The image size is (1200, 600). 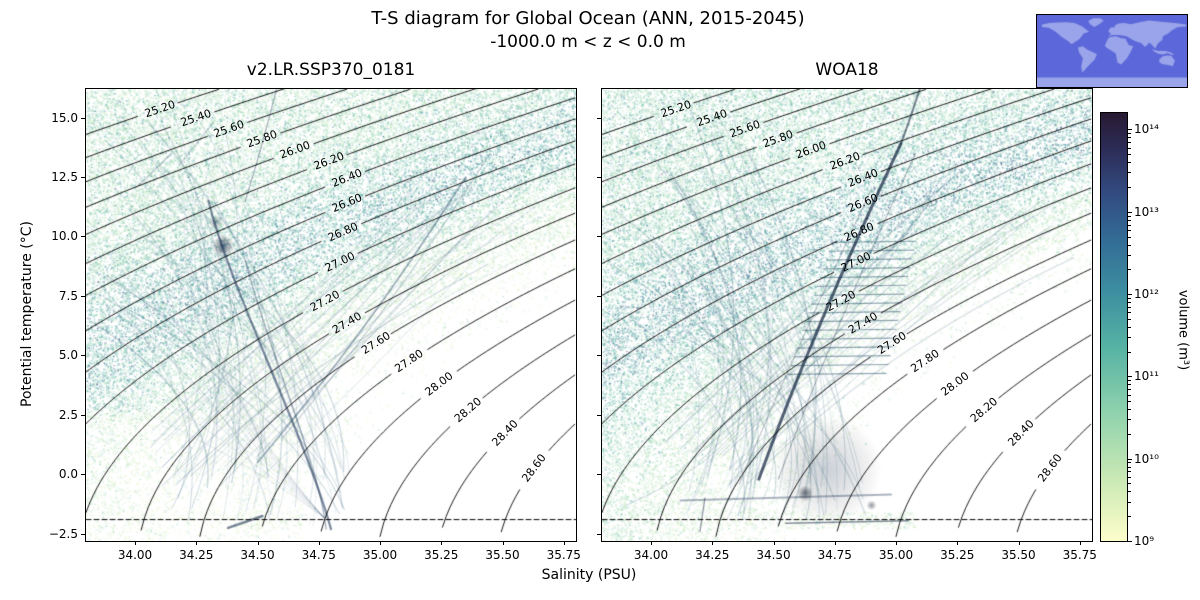 I want to click on colorbar, so click(x=1114, y=327).